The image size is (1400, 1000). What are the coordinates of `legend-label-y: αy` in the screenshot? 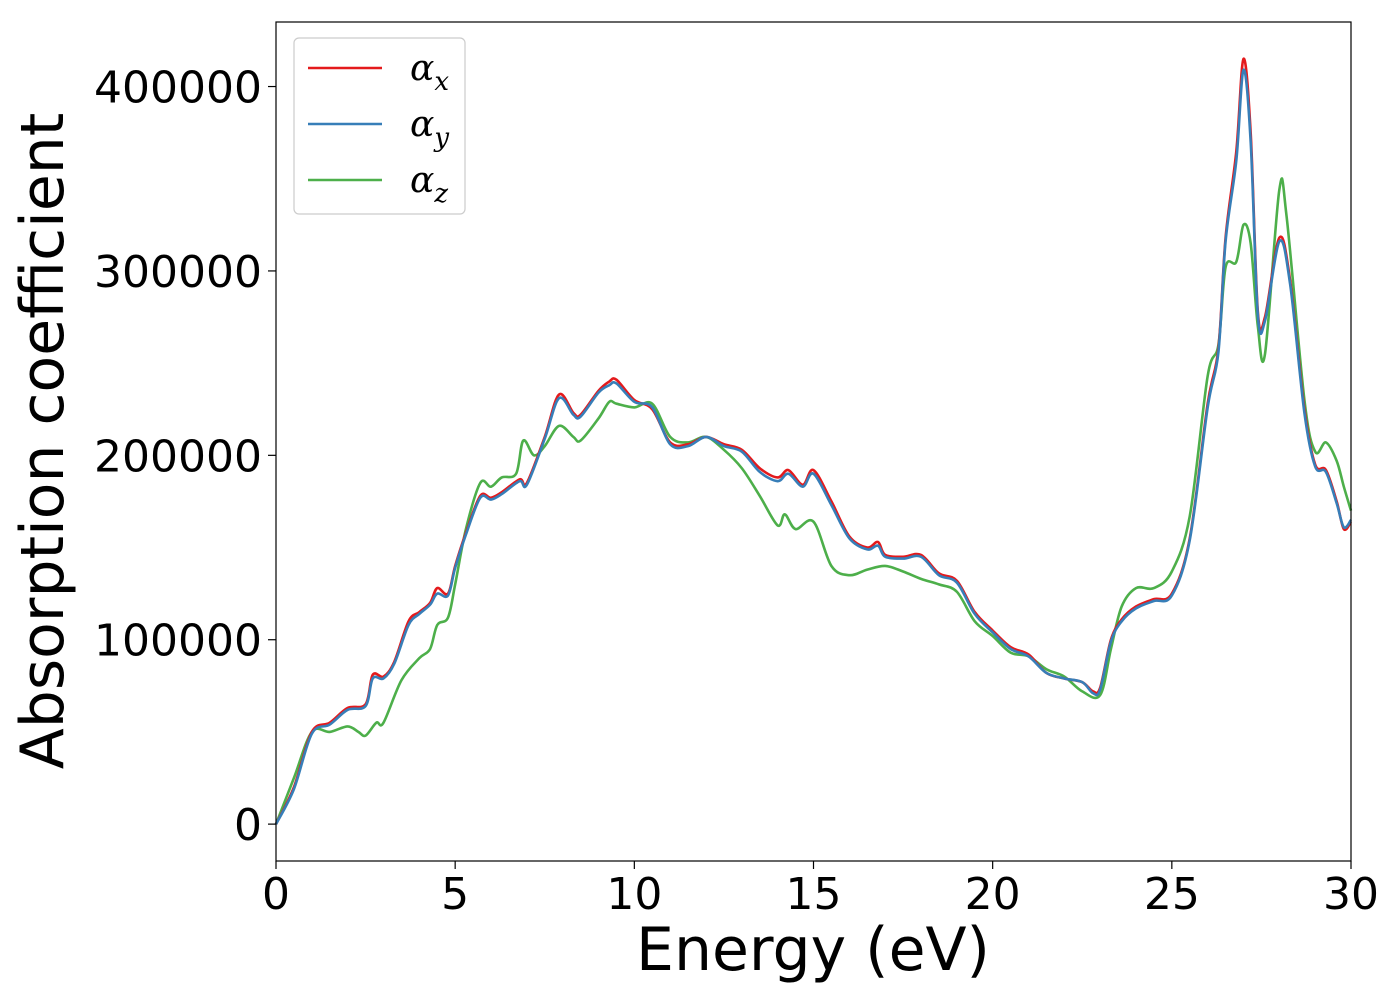 It's located at (429, 128).